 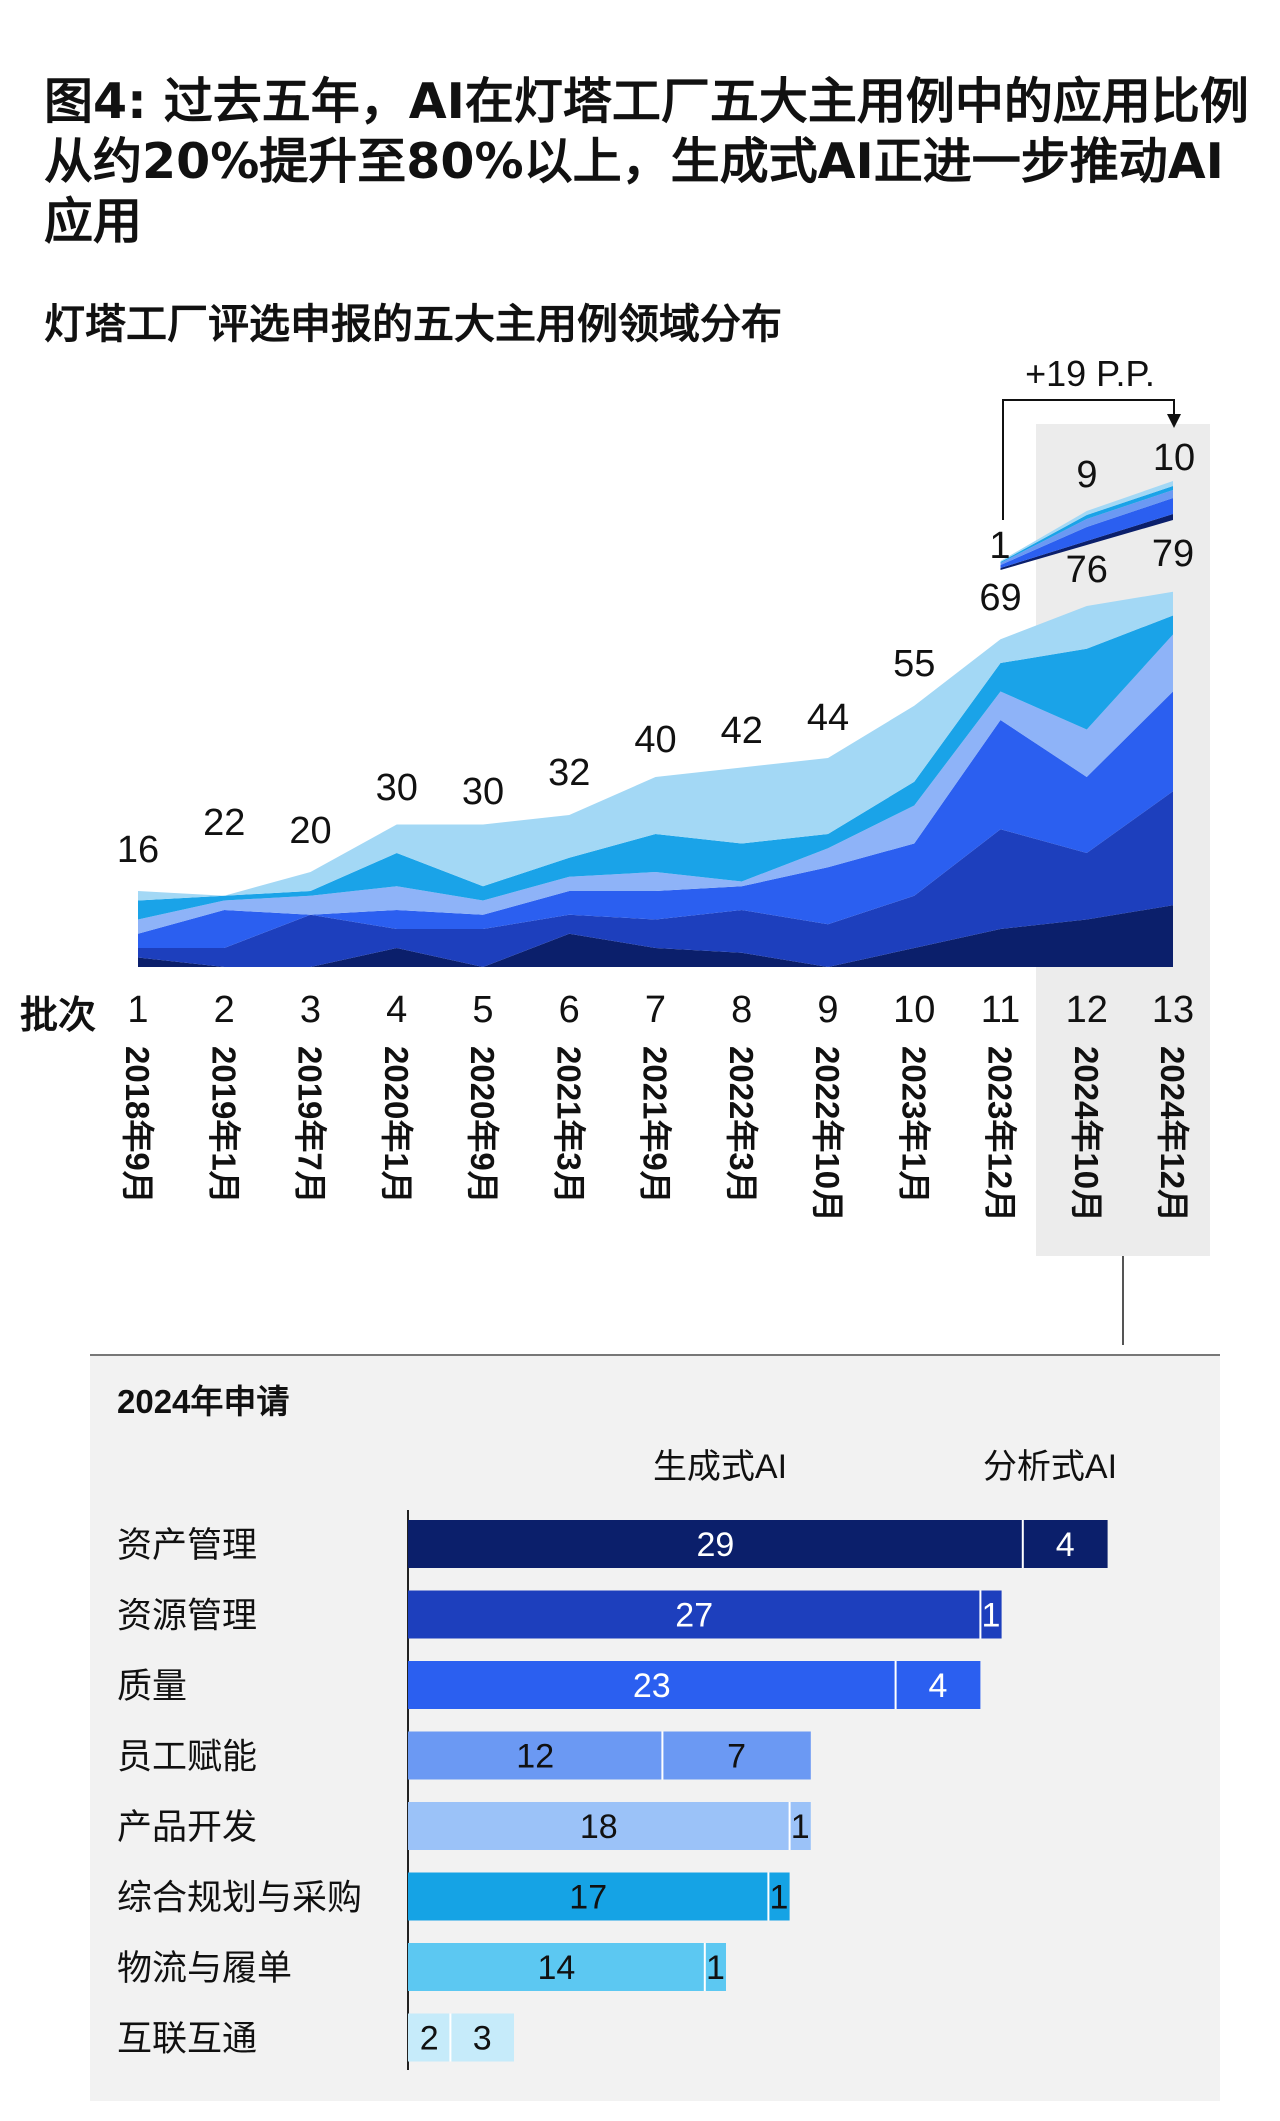 What do you see at coordinates (1087, 570) in the screenshot?
I see `total-label-12: 76` at bounding box center [1087, 570].